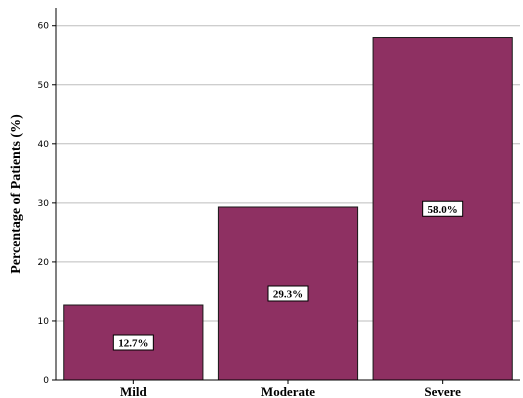 The width and height of the screenshot is (523, 398). Describe the element at coordinates (44, 322) in the screenshot. I see `y-tick-label: 10` at that location.